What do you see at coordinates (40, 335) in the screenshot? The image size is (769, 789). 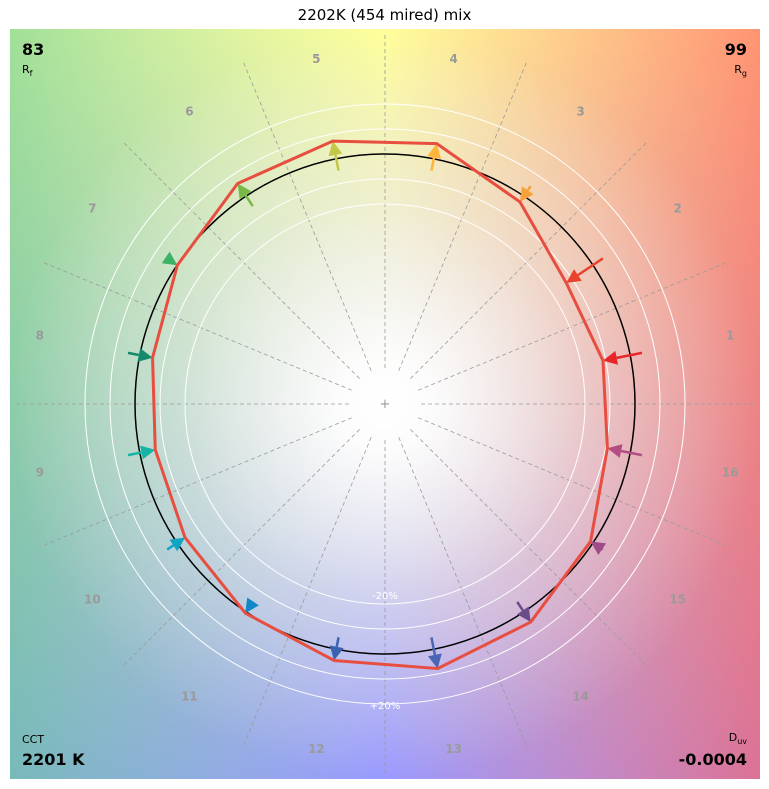 I see `hue-bin-label: 8` at bounding box center [40, 335].